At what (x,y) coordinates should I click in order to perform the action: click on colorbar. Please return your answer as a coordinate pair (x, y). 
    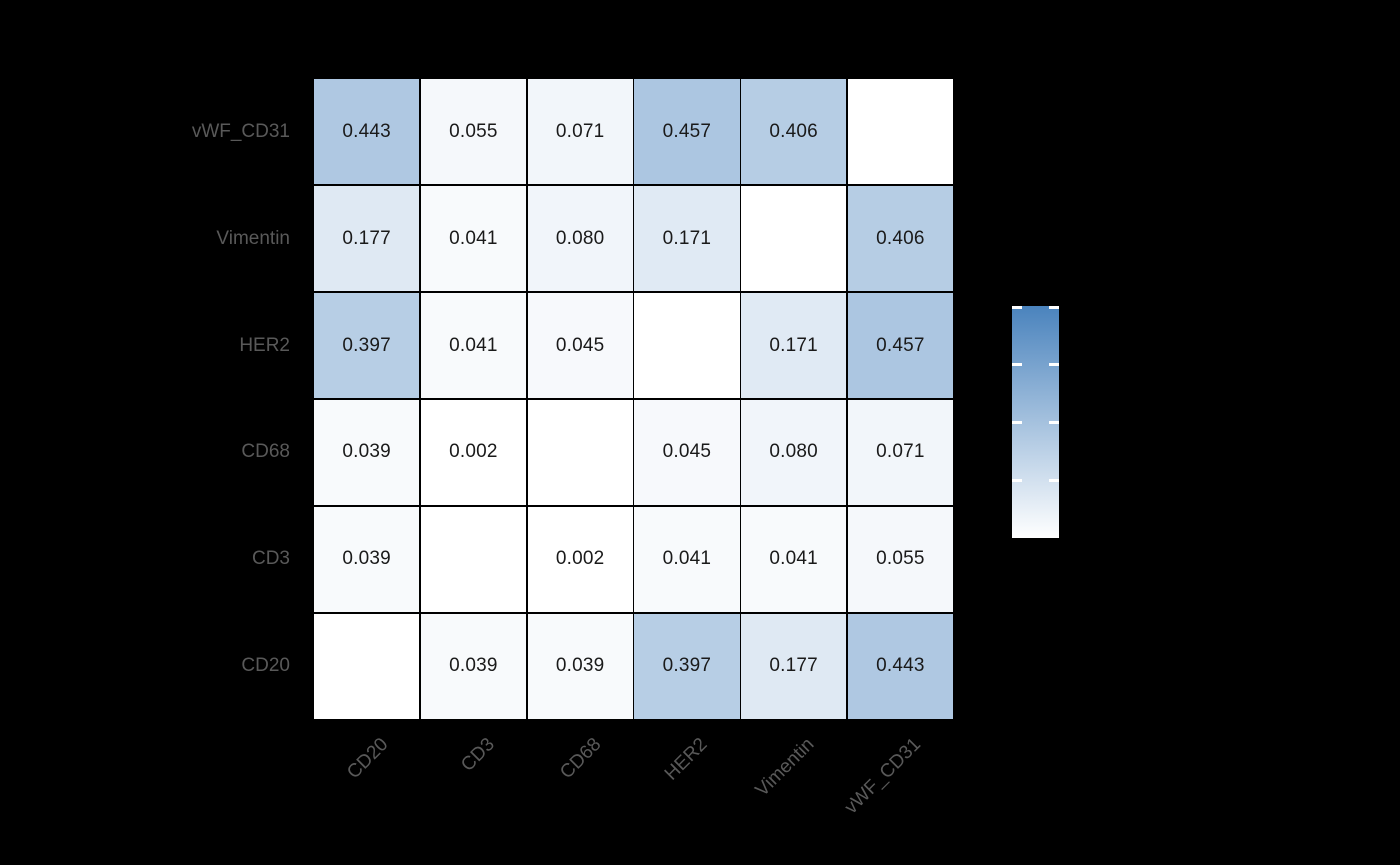
    Looking at the image, I should click on (1035, 422).